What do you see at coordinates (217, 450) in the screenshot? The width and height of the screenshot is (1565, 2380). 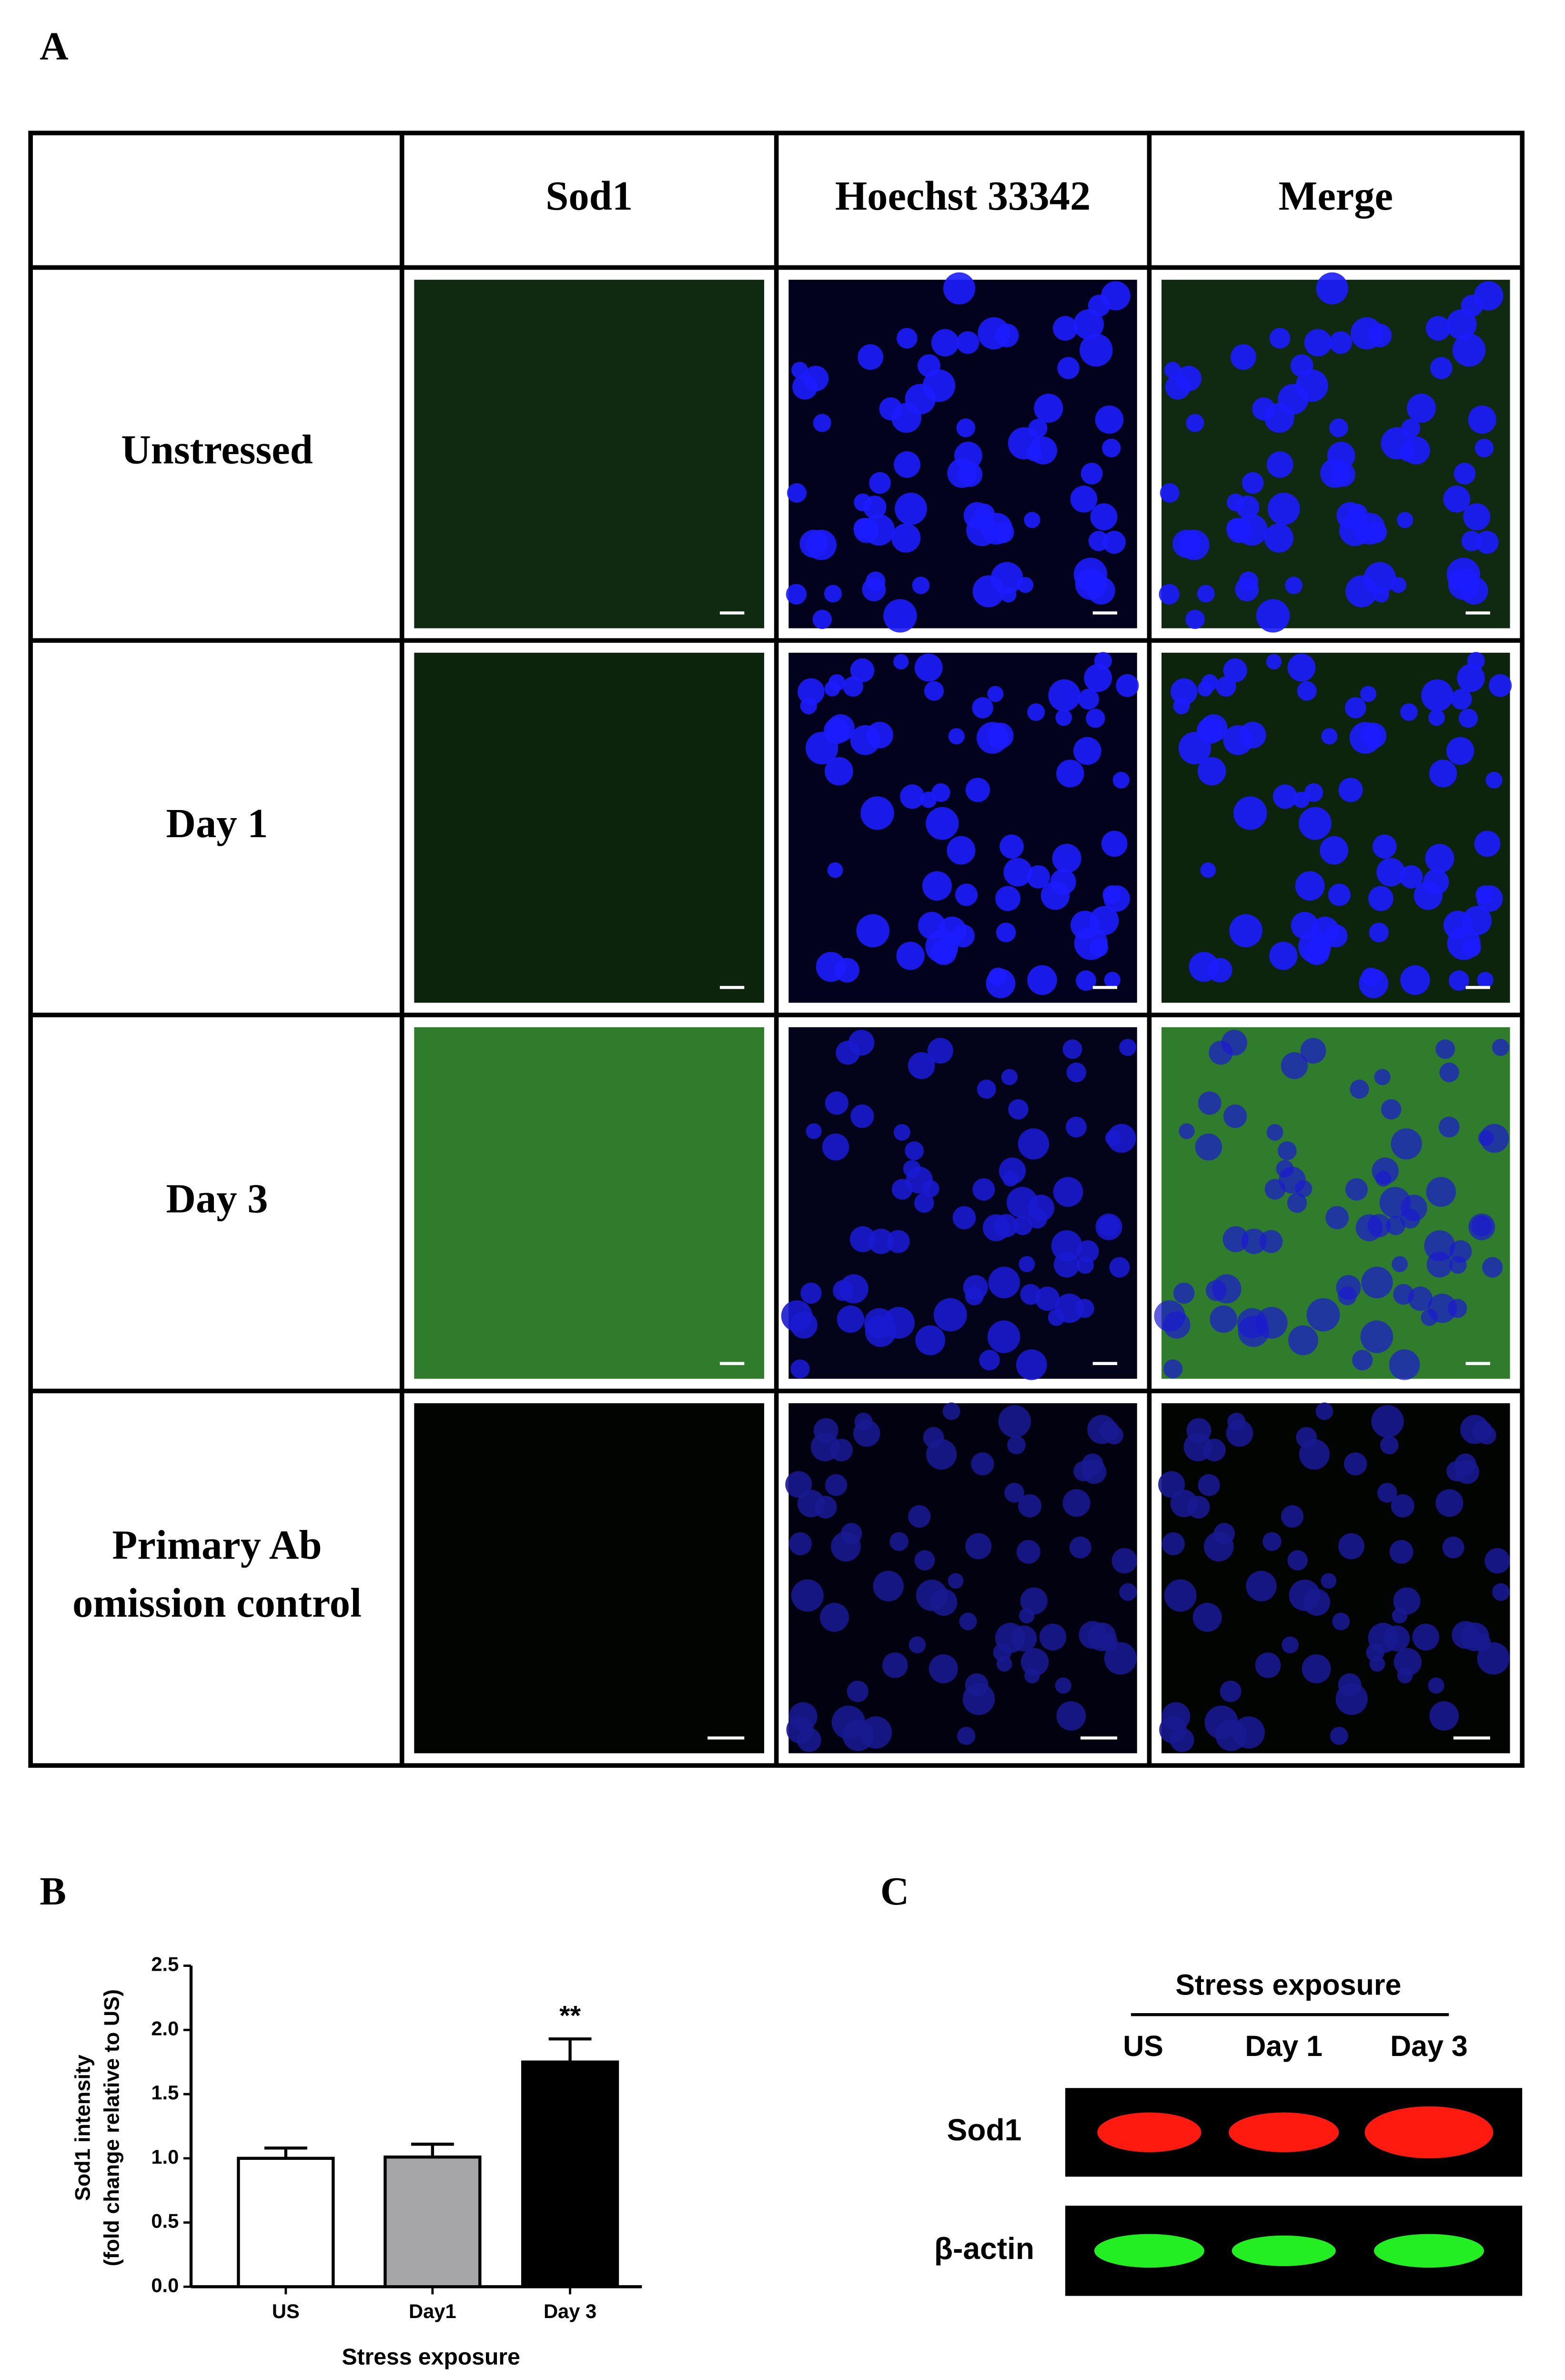 I see `row-label: Unstressed` at bounding box center [217, 450].